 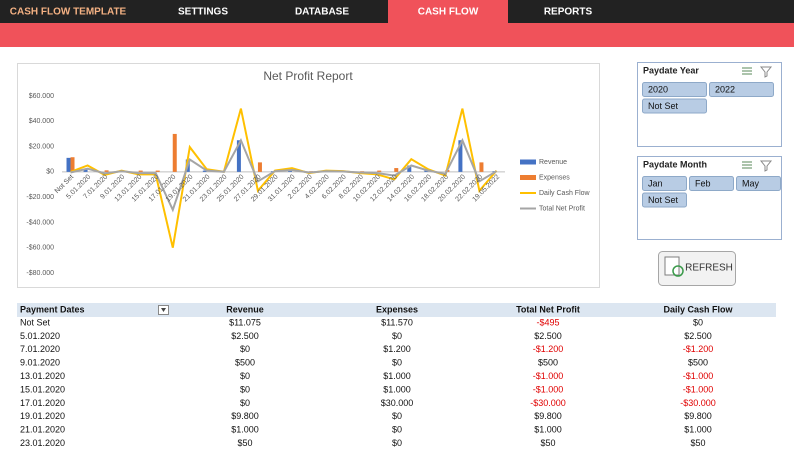 What do you see at coordinates (40, 363) in the screenshot?
I see `table-cell: 9.01.2020` at bounding box center [40, 363].